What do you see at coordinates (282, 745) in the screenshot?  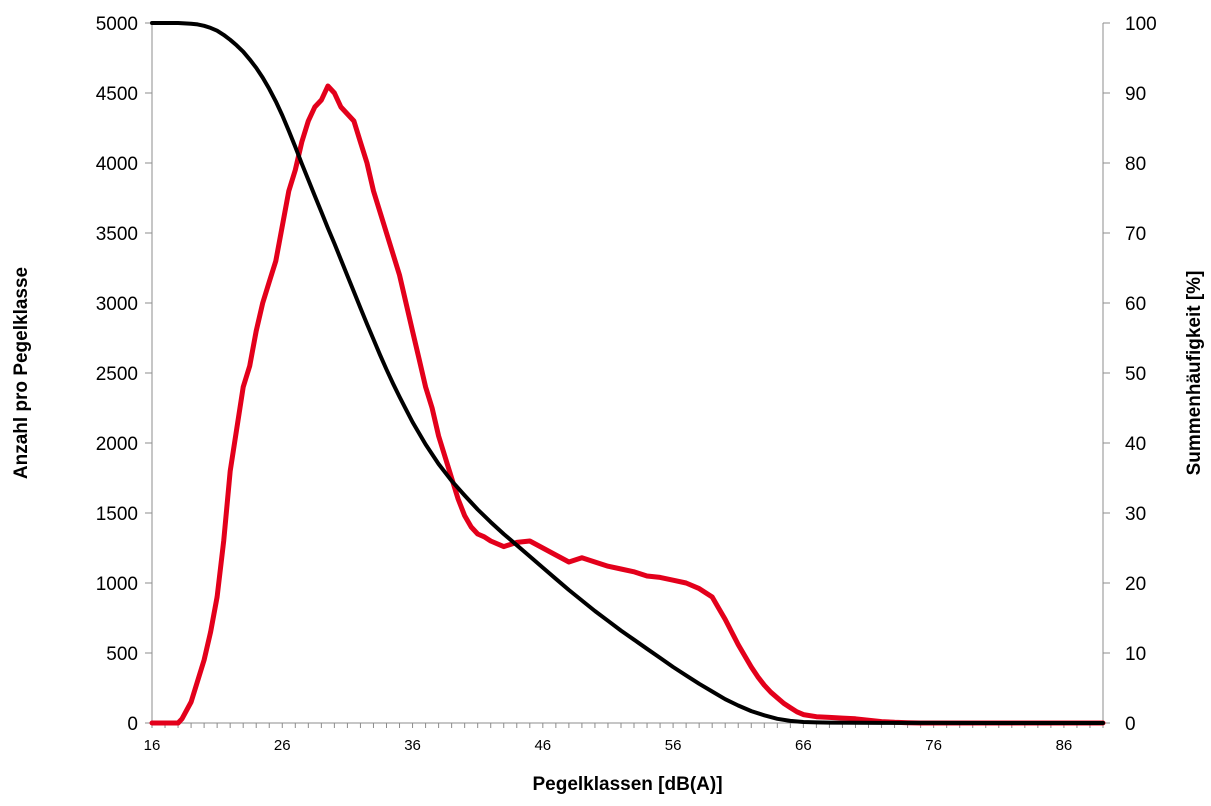 I see `x-tick-label: 26` at bounding box center [282, 745].